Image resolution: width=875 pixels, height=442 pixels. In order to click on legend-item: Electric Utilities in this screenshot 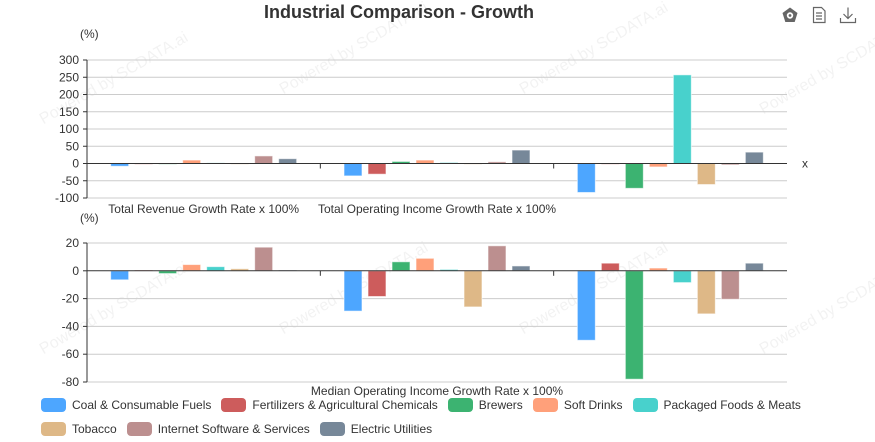, I will do `click(376, 429)`.